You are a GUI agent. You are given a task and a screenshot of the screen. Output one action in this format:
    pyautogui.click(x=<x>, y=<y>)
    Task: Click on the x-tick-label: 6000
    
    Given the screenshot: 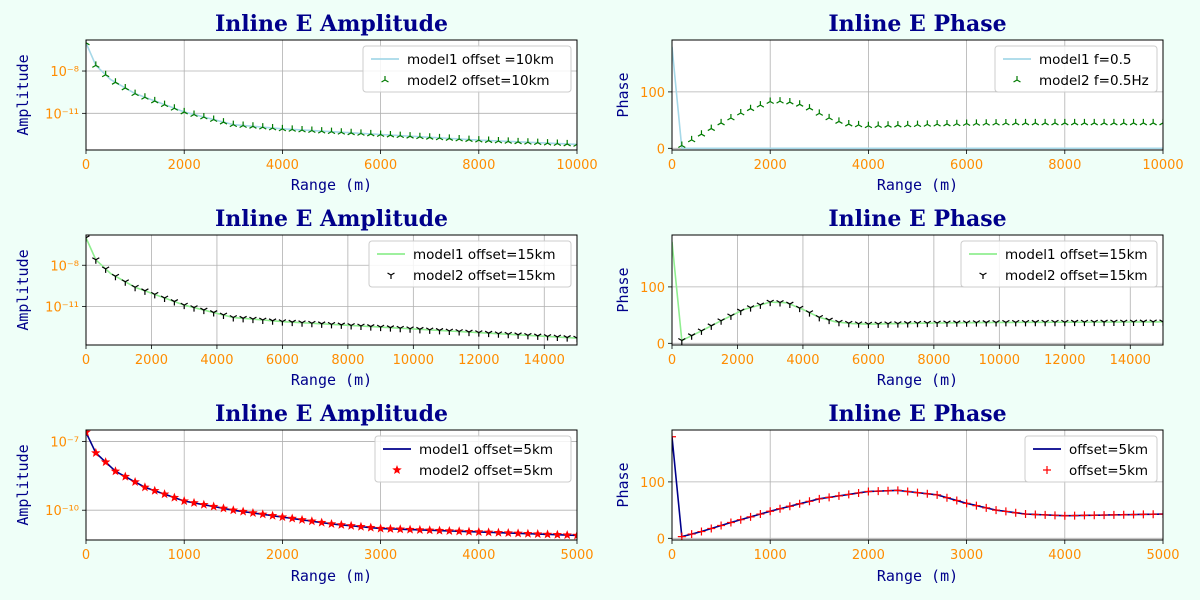 What is the action you would take?
    pyautogui.click(x=868, y=360)
    